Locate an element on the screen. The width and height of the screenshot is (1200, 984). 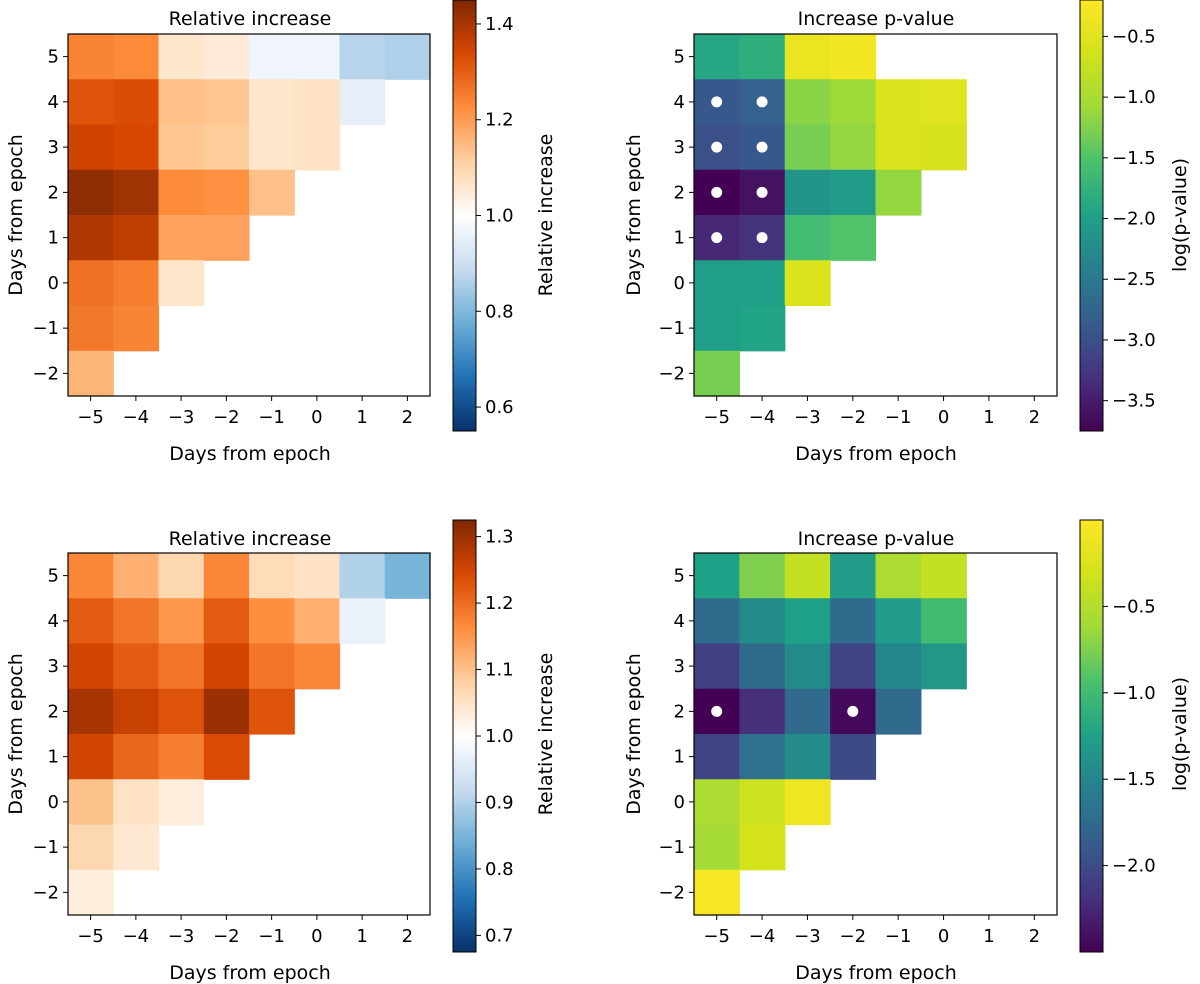
panel-d-cells is located at coordinates (830, 734).